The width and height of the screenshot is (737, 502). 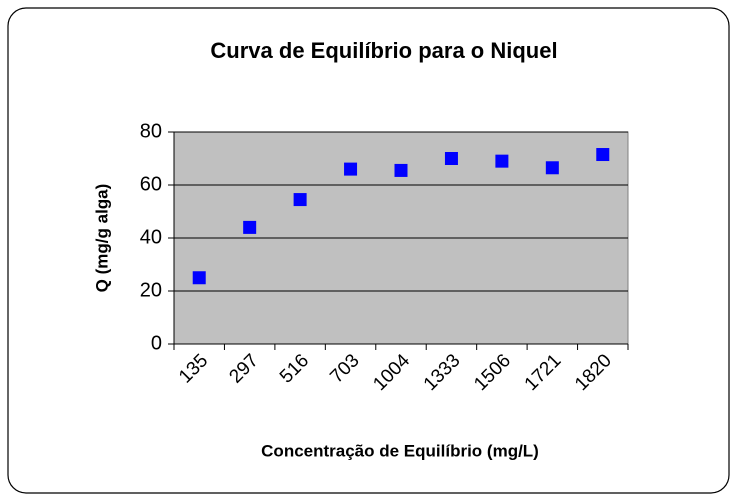 I want to click on chart-title: Curva de Equilíbrio para o Niquel, so click(x=383, y=50).